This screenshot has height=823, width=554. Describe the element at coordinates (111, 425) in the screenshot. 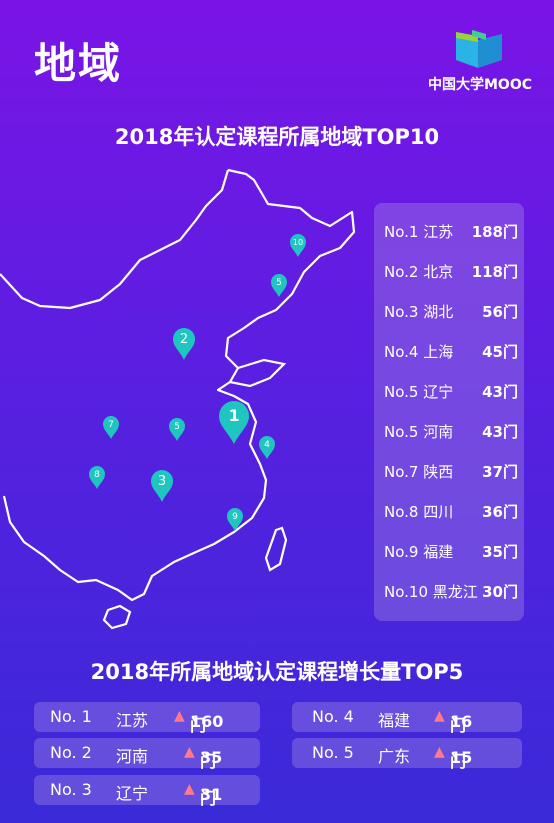

I see `svg-text: 7` at that location.